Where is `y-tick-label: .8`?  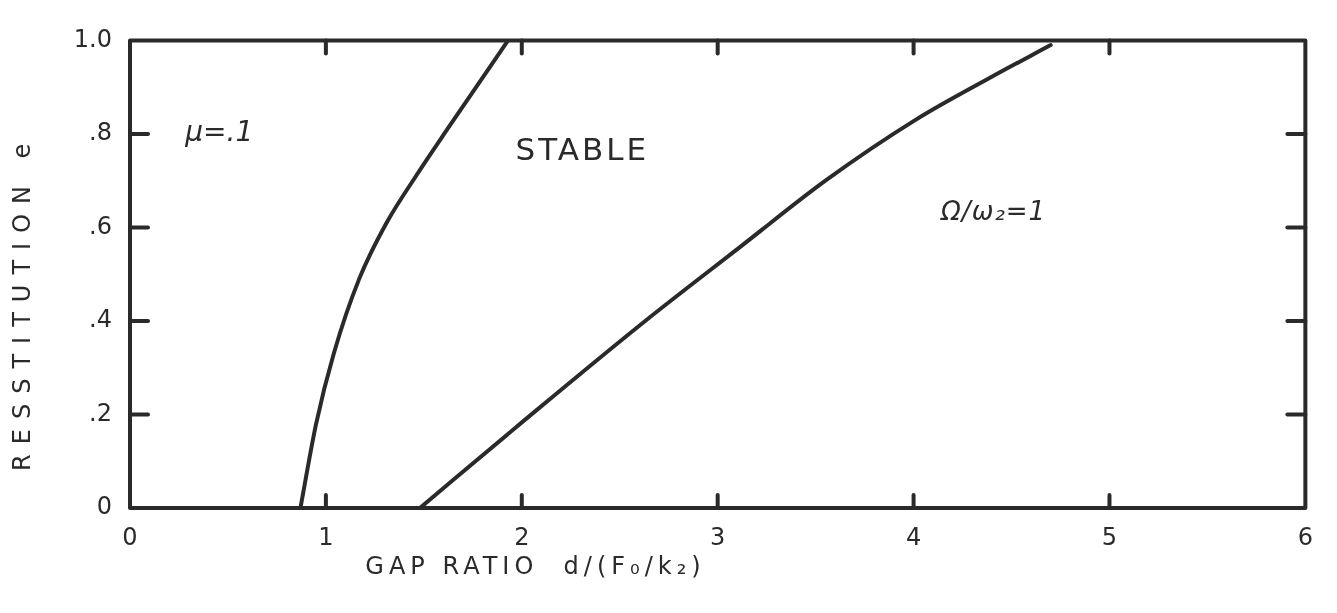
y-tick-label: .8 is located at coordinates (100, 132).